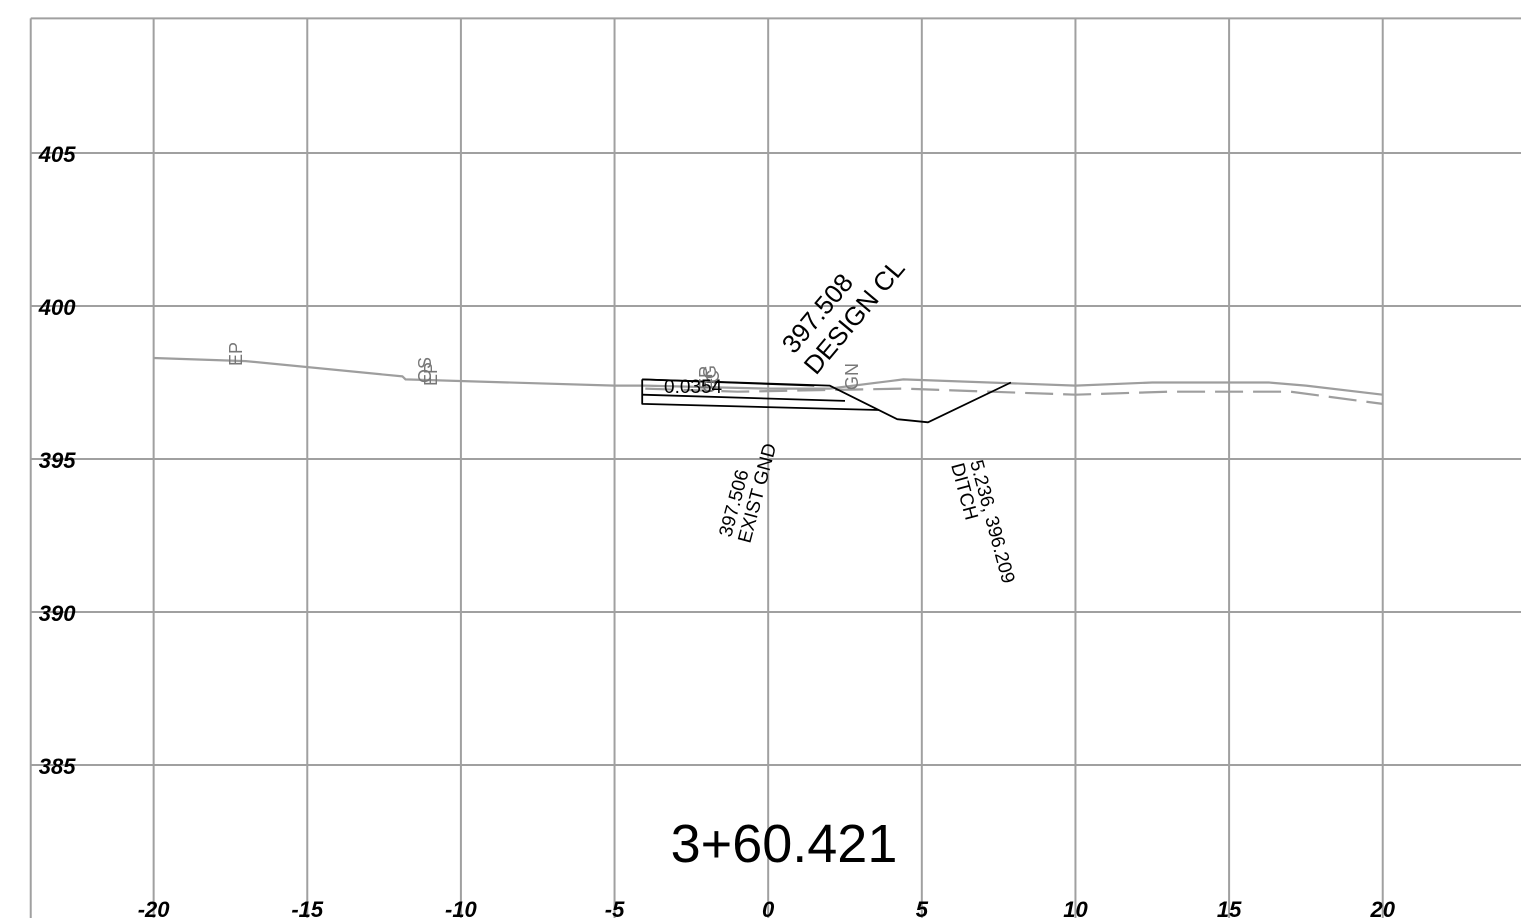 This screenshot has height=918, width=1521. I want to click on annotation-os-mid: OS, so click(425, 370).